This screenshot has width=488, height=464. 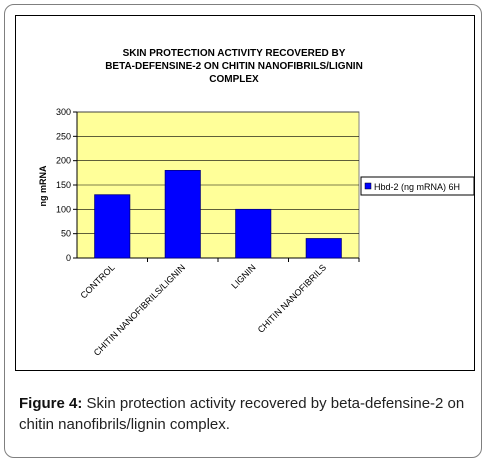 What do you see at coordinates (368, 186) in the screenshot?
I see `legend-swatch` at bounding box center [368, 186].